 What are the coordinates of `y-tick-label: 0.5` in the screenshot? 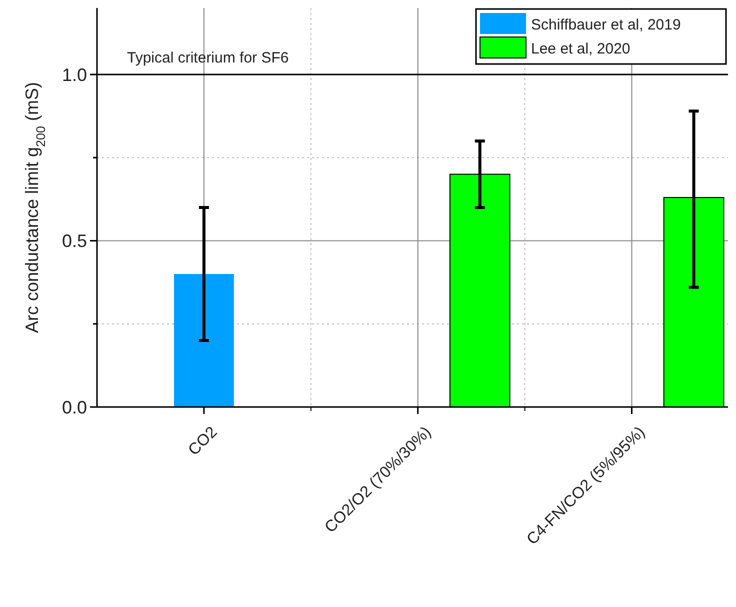 It's located at (74, 241).